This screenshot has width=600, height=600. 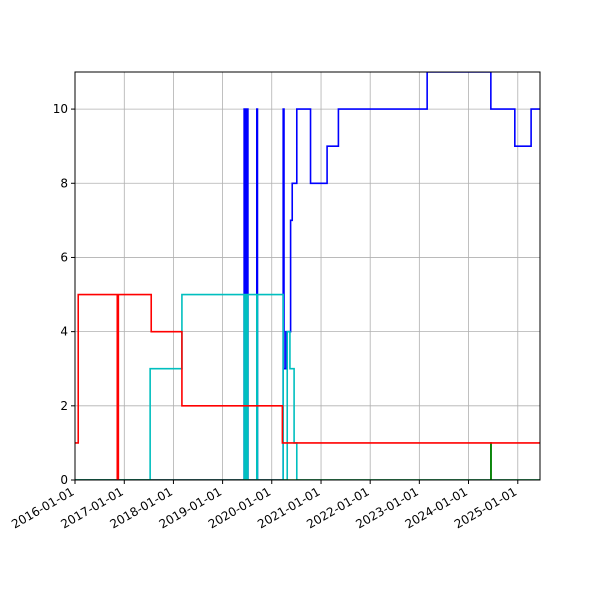 I want to click on y-tick-label: 2, so click(x=64, y=406).